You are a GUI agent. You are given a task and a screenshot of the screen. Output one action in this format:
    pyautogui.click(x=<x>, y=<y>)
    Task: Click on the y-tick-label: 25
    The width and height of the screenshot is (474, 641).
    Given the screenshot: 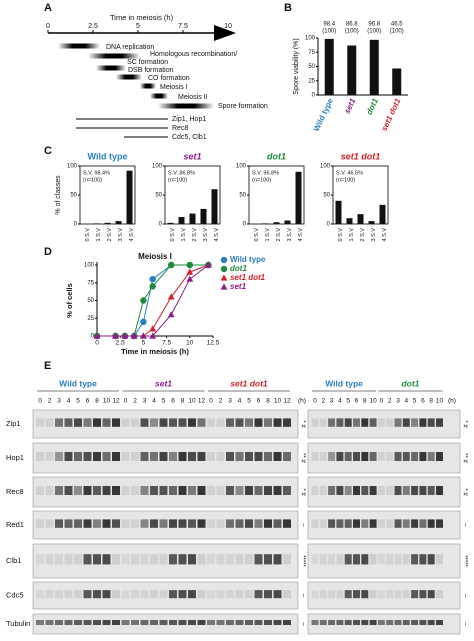 What is the action you would take?
    pyautogui.click(x=90, y=319)
    